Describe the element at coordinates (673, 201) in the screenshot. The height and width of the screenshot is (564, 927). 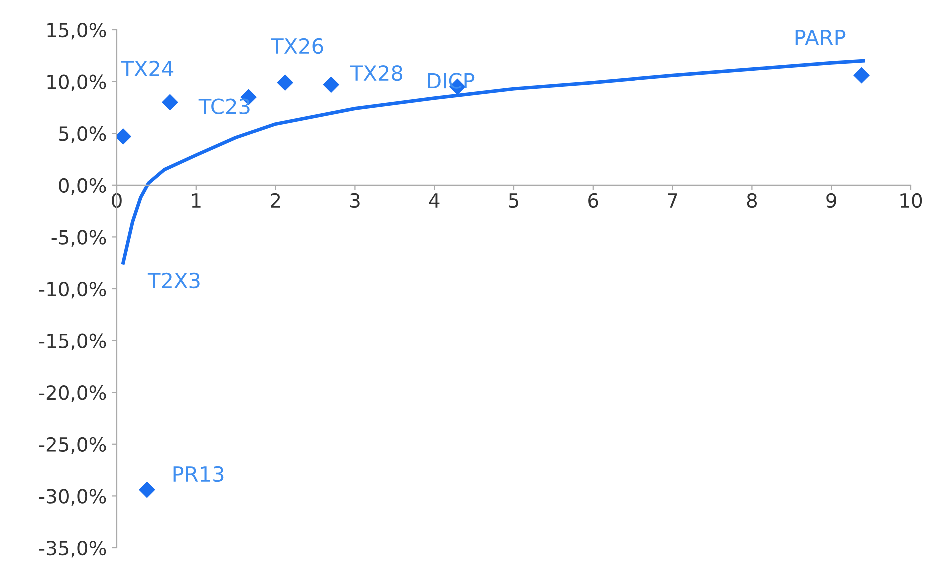
I see `x-tick-label: 7` at that location.